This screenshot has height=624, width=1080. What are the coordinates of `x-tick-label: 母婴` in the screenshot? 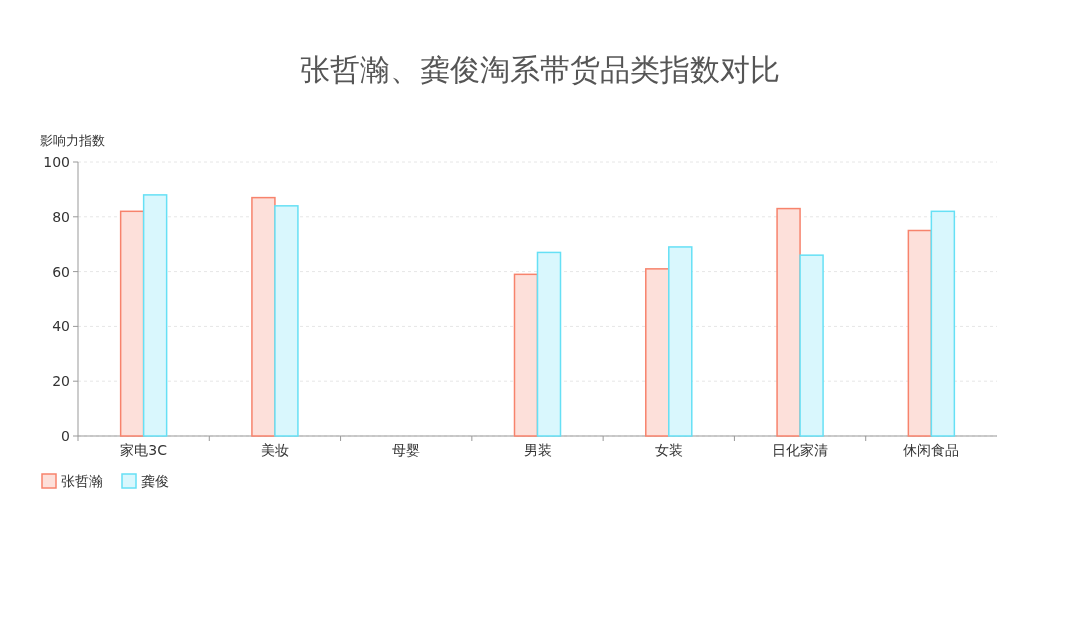 It's located at (406, 450).